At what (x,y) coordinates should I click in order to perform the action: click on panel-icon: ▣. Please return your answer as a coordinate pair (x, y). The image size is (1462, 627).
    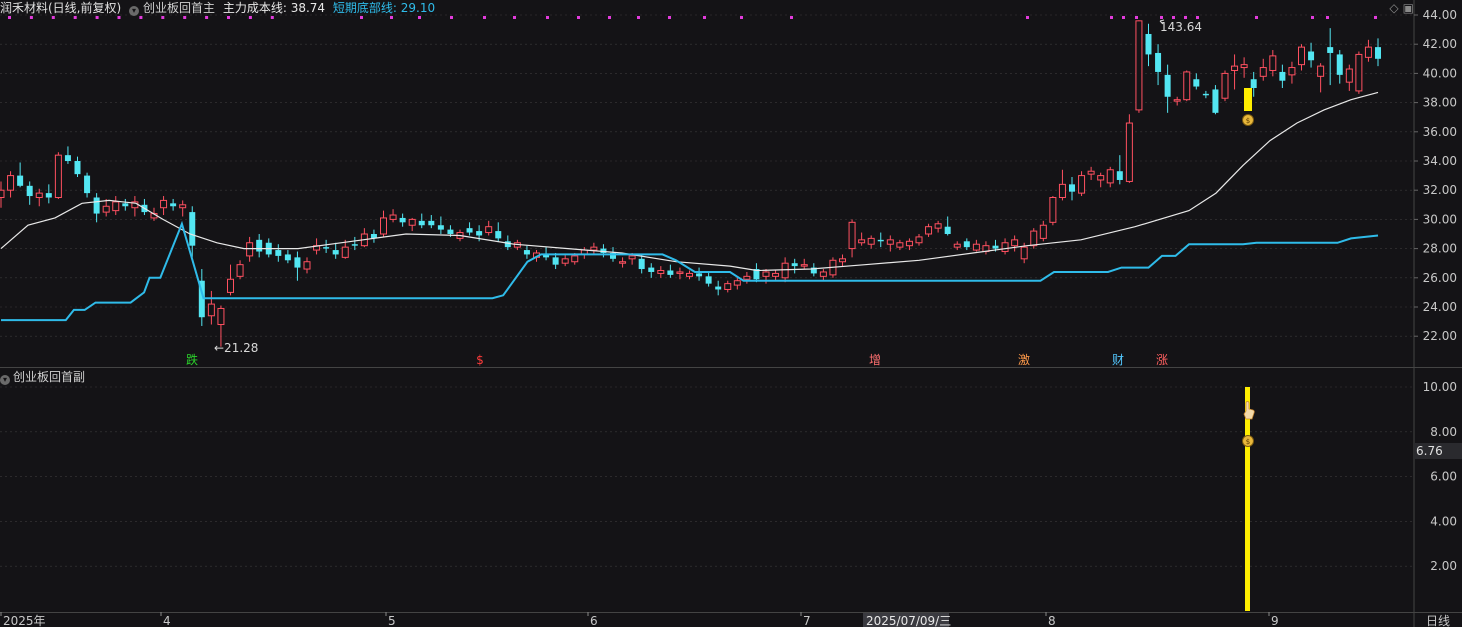
    Looking at the image, I should click on (1408, 8).